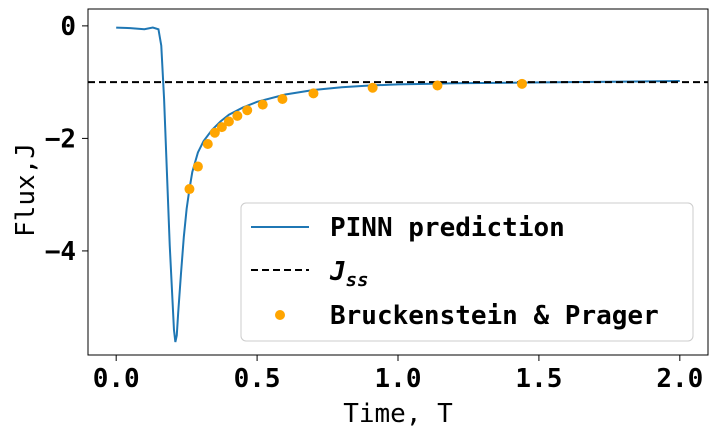 The width and height of the screenshot is (716, 437). What do you see at coordinates (679, 379) in the screenshot?
I see `x-tick-label: 2.0` at bounding box center [679, 379].